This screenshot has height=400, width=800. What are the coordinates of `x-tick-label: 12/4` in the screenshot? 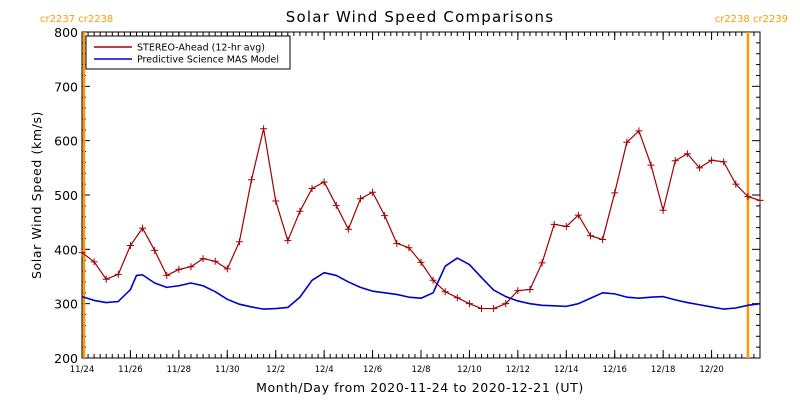 It's located at (324, 370).